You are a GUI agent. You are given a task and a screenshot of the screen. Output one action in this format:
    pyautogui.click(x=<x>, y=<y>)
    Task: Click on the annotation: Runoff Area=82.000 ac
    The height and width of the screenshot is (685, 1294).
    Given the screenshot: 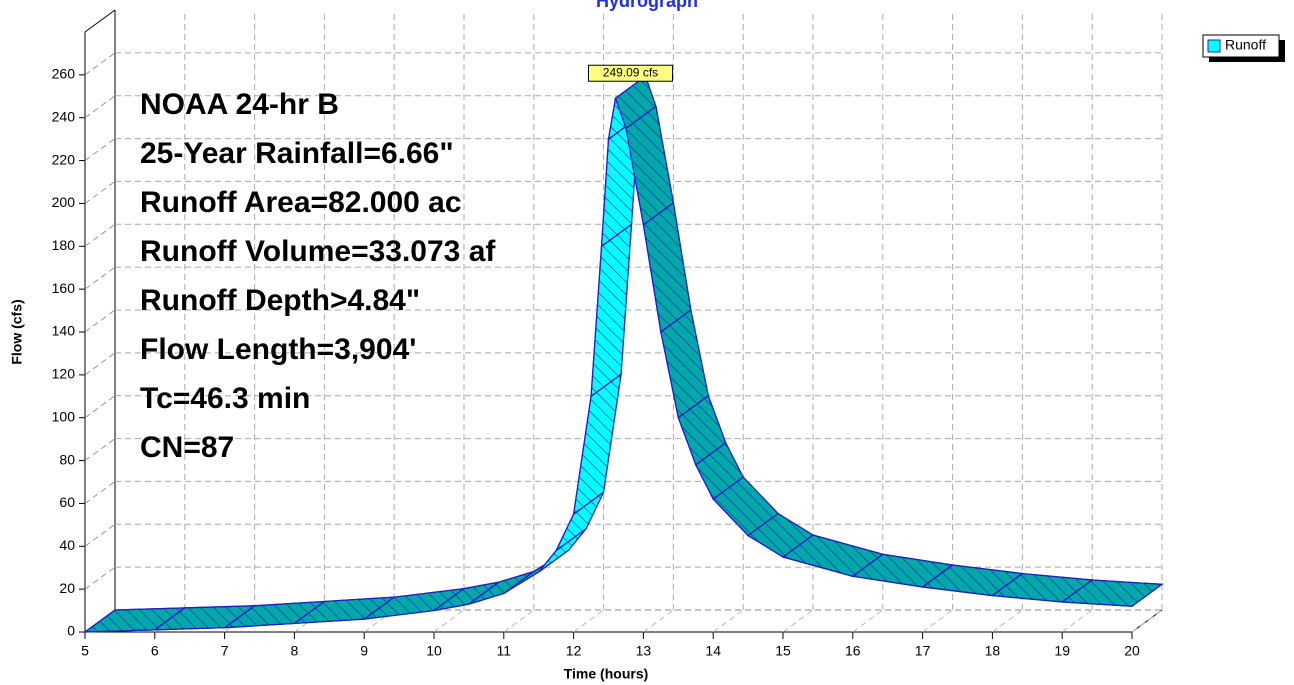 What is the action you would take?
    pyautogui.click(x=301, y=202)
    